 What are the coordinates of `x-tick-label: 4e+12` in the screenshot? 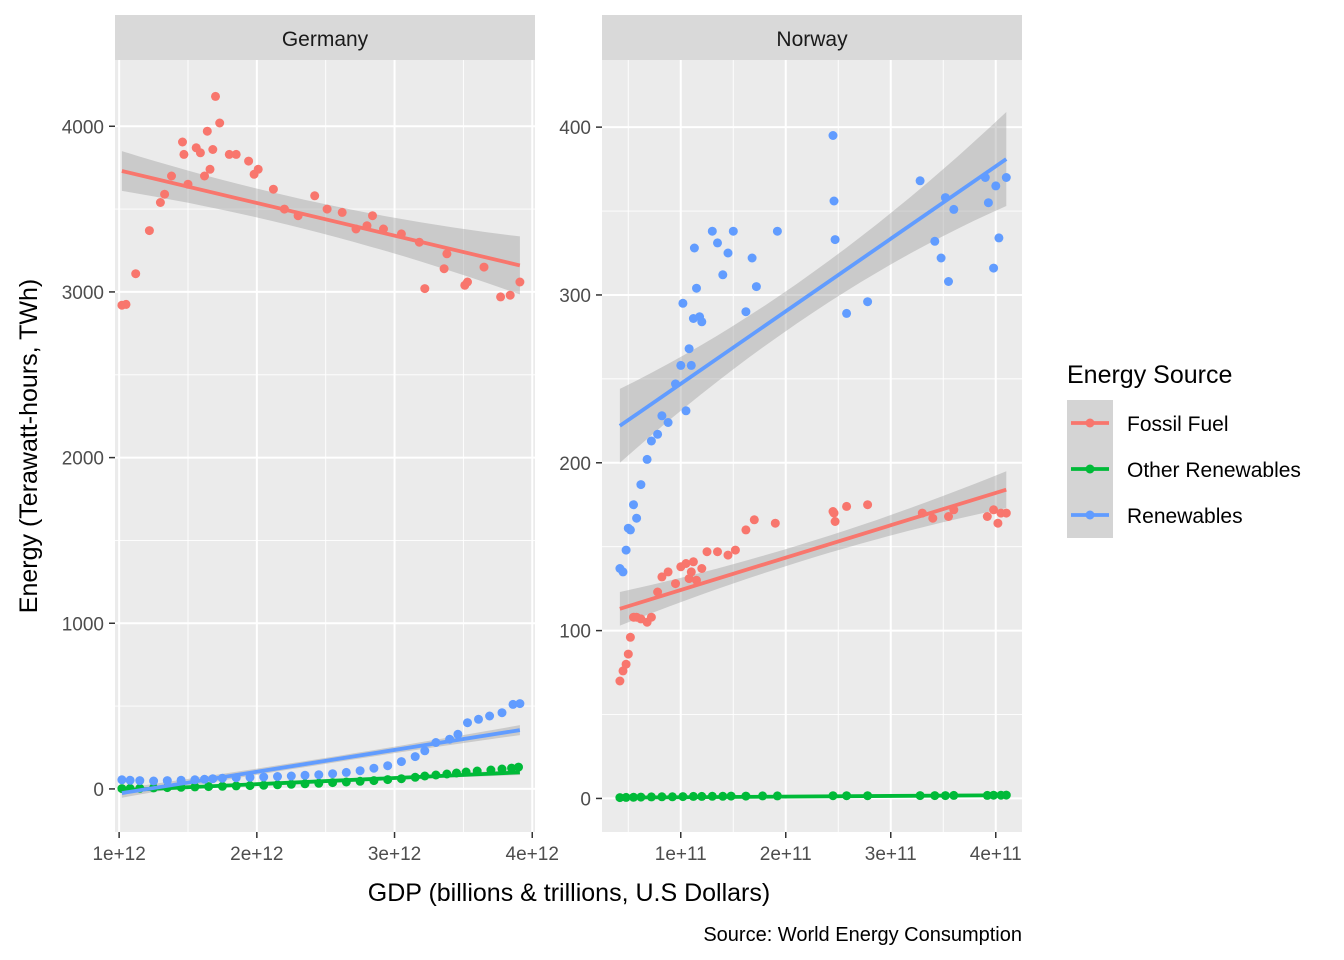 It's located at (532, 854).